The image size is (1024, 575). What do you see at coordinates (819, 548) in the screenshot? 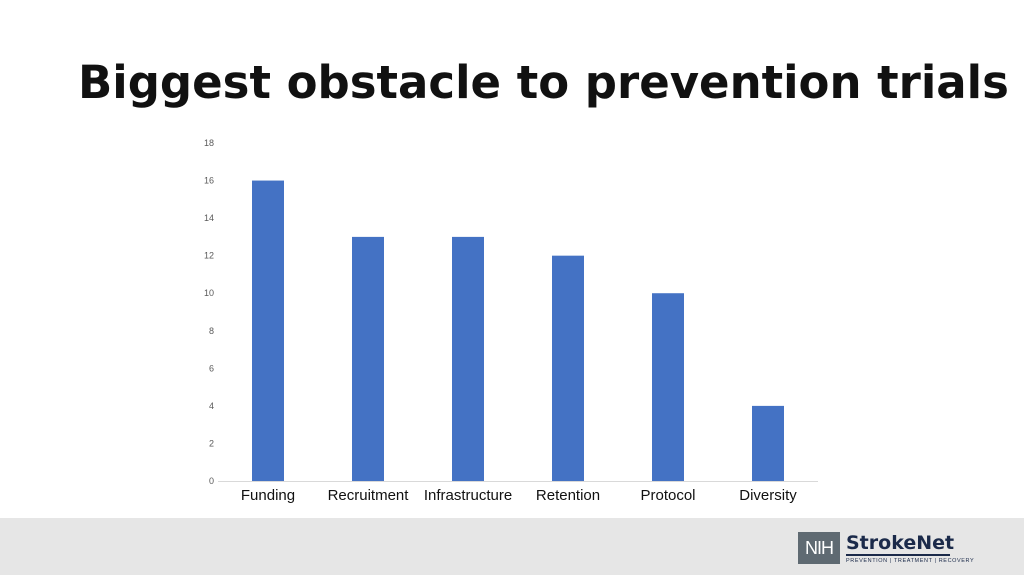
I see `nih-logo-mark: NIH` at bounding box center [819, 548].